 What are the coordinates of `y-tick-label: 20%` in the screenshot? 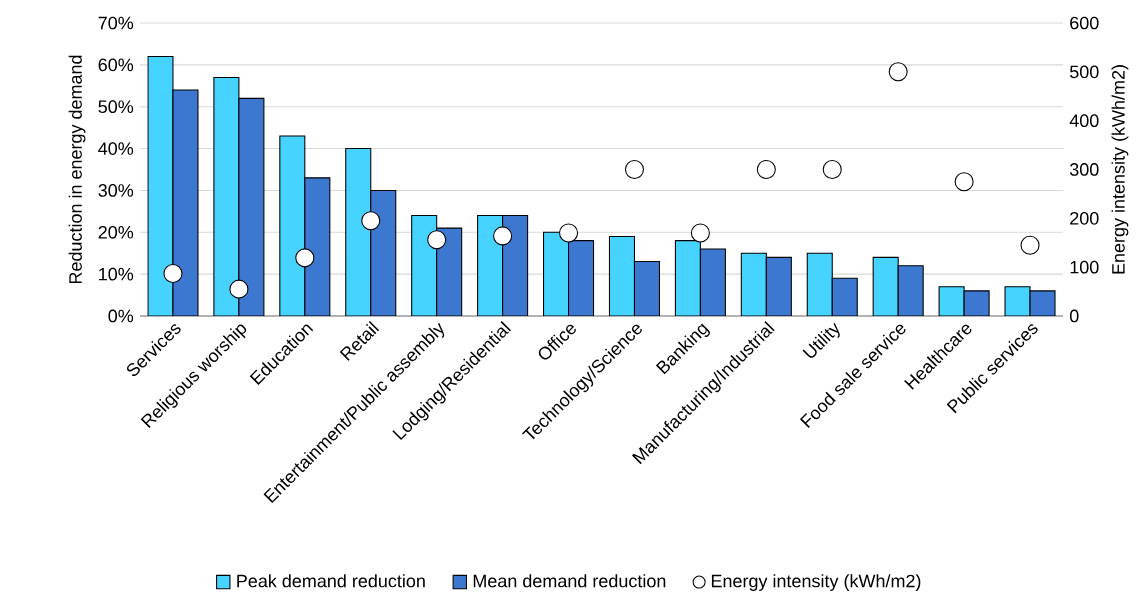 It's located at (116, 232).